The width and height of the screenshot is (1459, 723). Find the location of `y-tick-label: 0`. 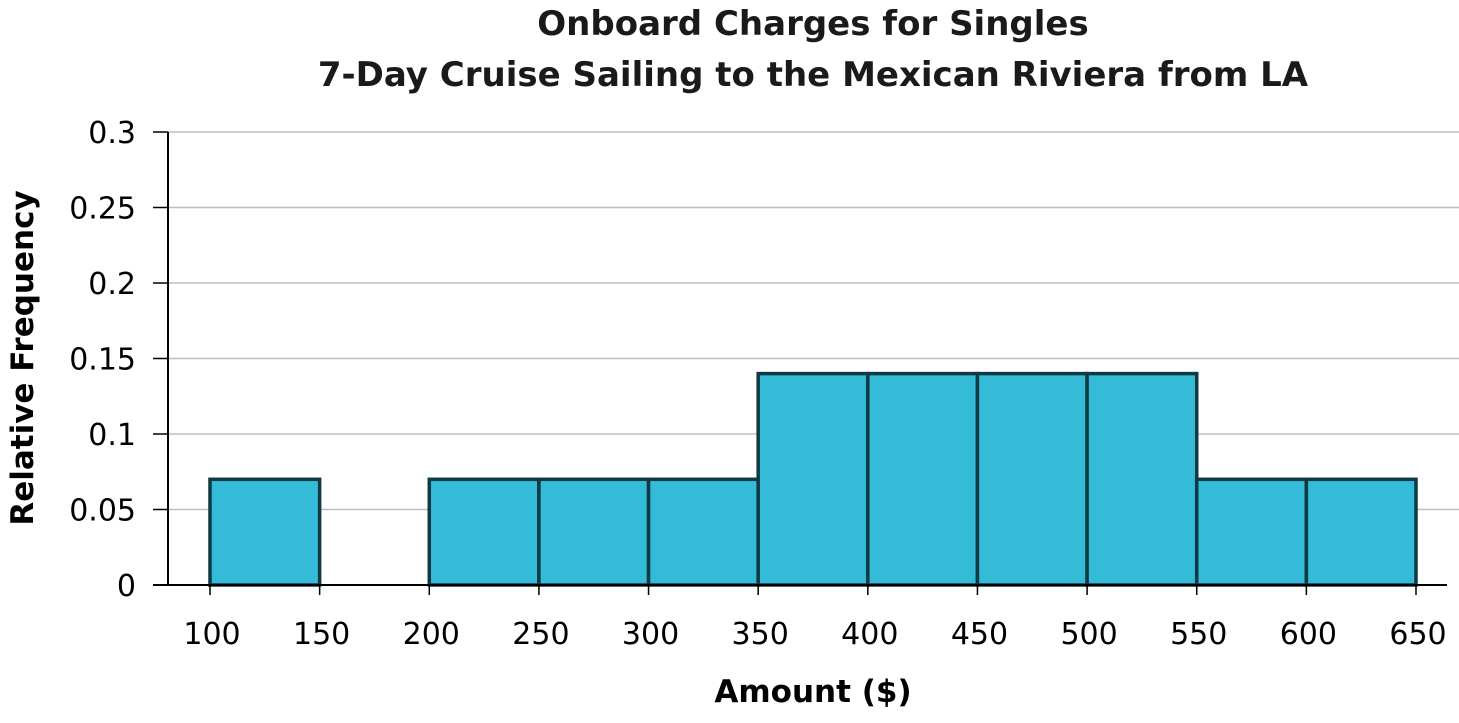

y-tick-label: 0 is located at coordinates (126, 586).